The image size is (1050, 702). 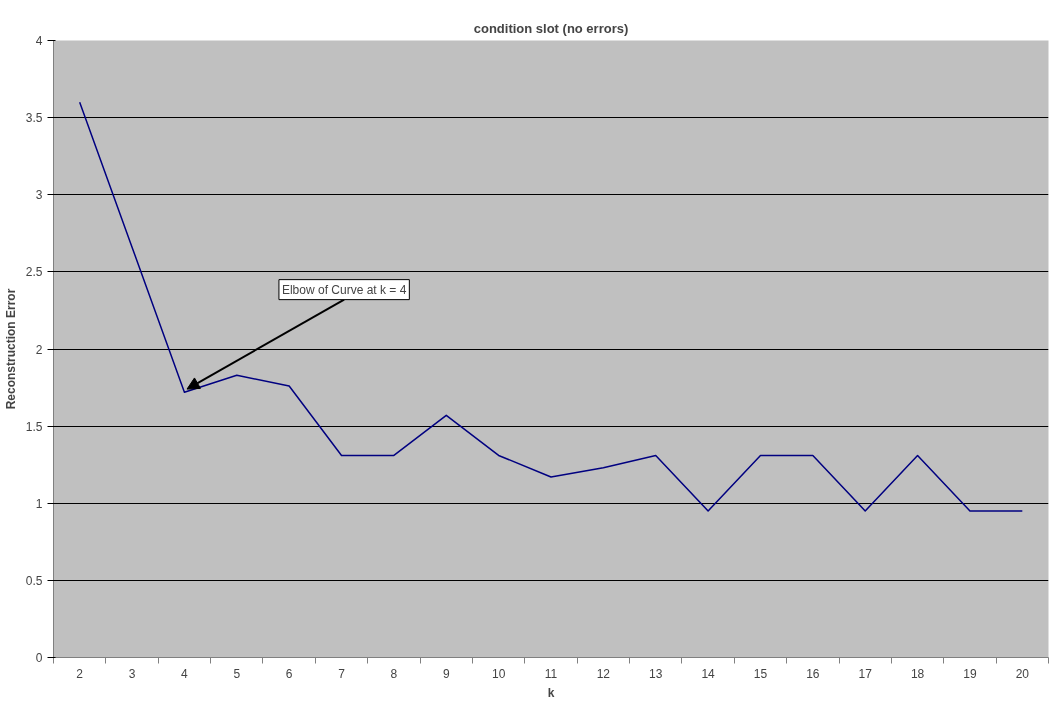 I want to click on x-tick-label: 3, so click(x=132, y=673).